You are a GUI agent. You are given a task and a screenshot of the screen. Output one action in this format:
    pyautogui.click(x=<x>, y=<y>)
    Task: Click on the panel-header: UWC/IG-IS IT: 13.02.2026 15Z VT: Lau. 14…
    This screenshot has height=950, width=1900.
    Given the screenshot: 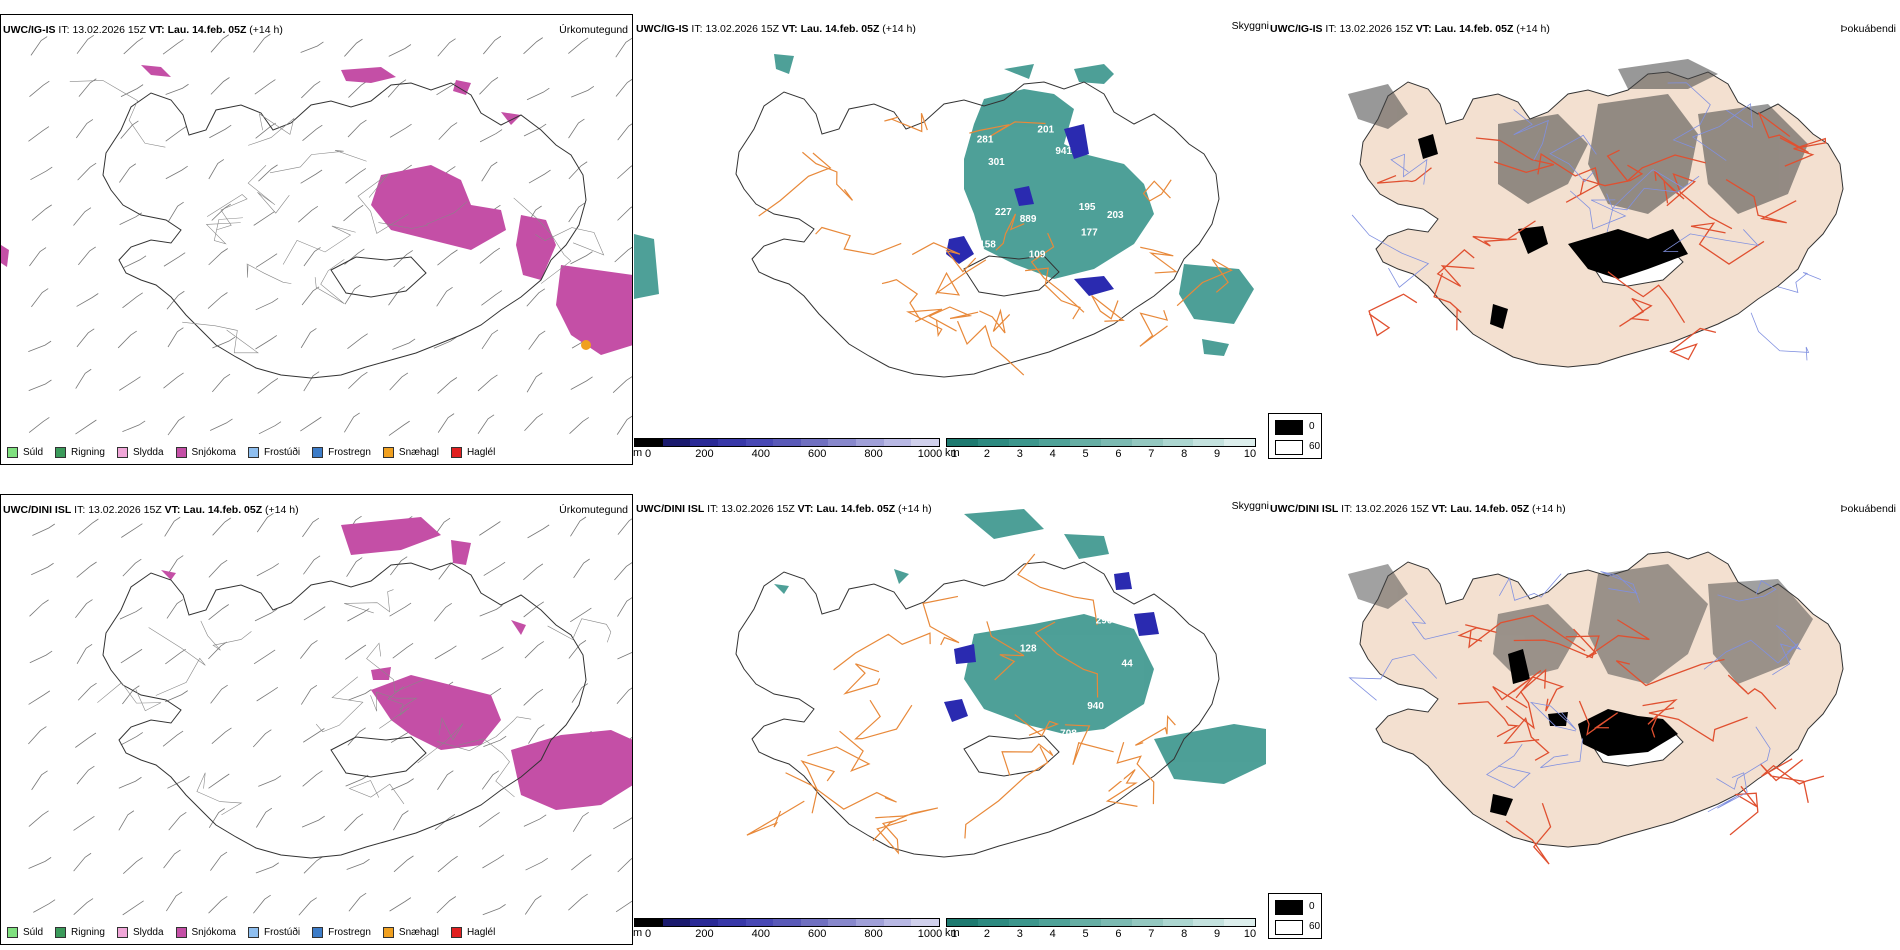 What is the action you would take?
    pyautogui.click(x=776, y=29)
    